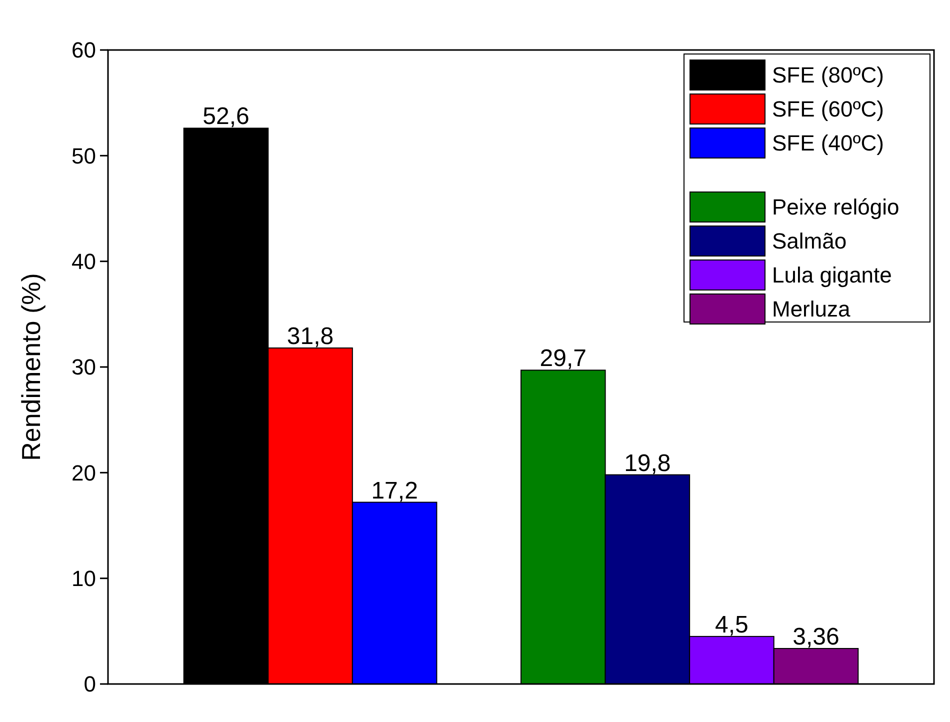 The width and height of the screenshot is (950, 722). I want to click on legend-label: Peixe relógio, so click(836, 207).